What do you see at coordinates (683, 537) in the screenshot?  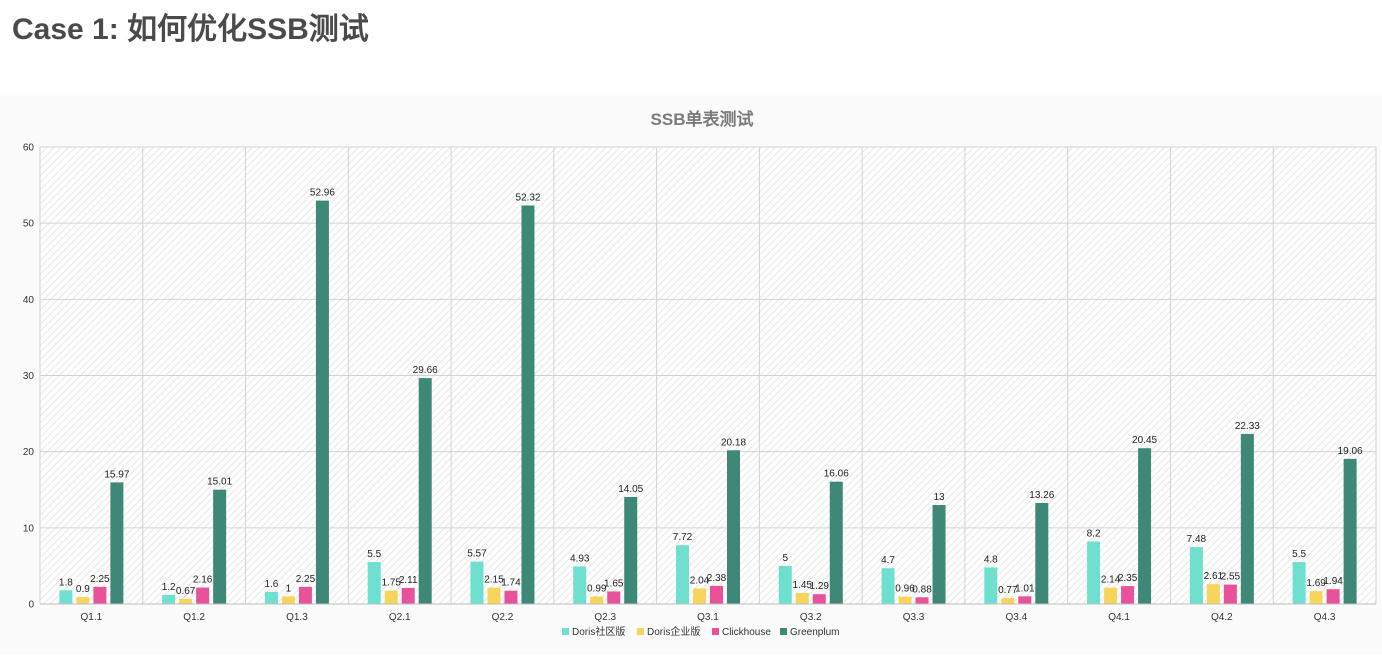 I see `data-label: 7.72` at bounding box center [683, 537].